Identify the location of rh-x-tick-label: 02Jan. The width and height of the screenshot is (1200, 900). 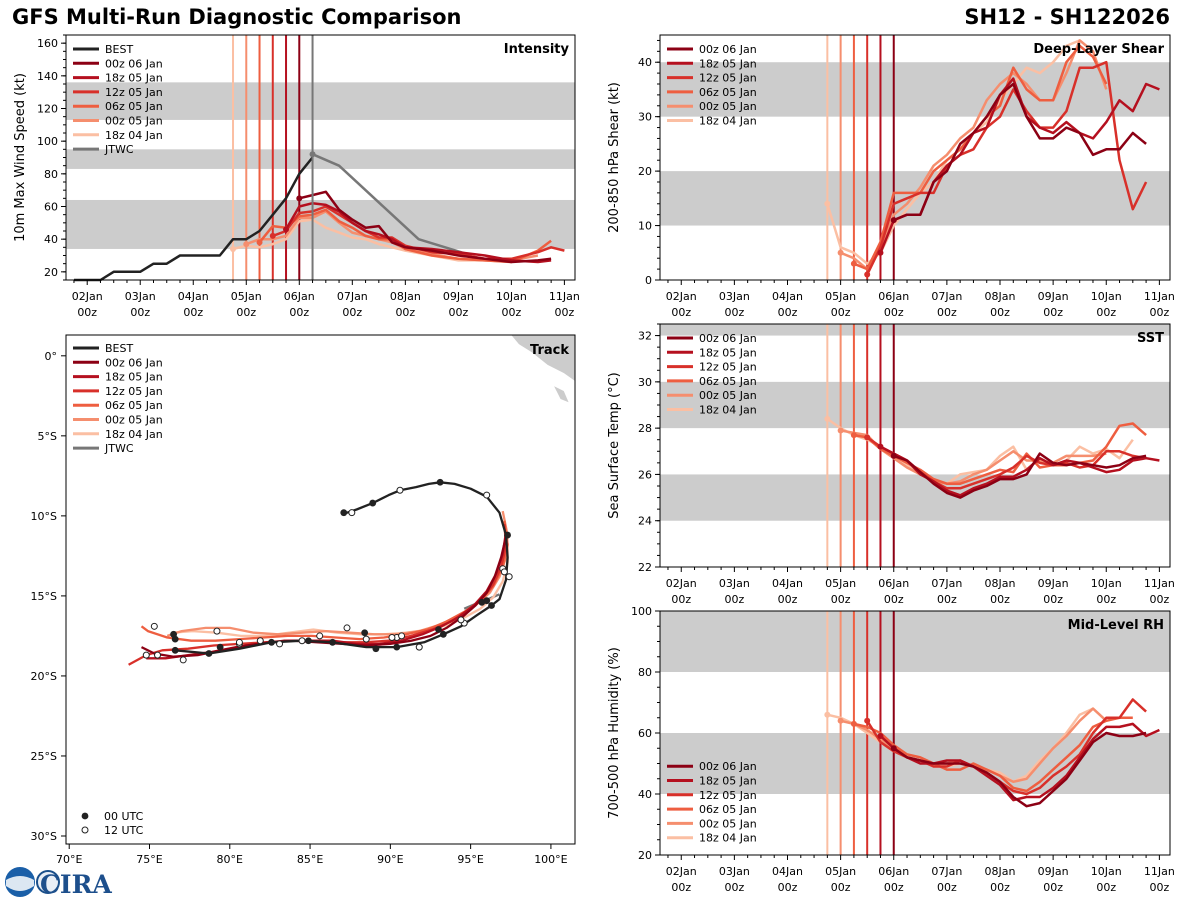
(681, 871).